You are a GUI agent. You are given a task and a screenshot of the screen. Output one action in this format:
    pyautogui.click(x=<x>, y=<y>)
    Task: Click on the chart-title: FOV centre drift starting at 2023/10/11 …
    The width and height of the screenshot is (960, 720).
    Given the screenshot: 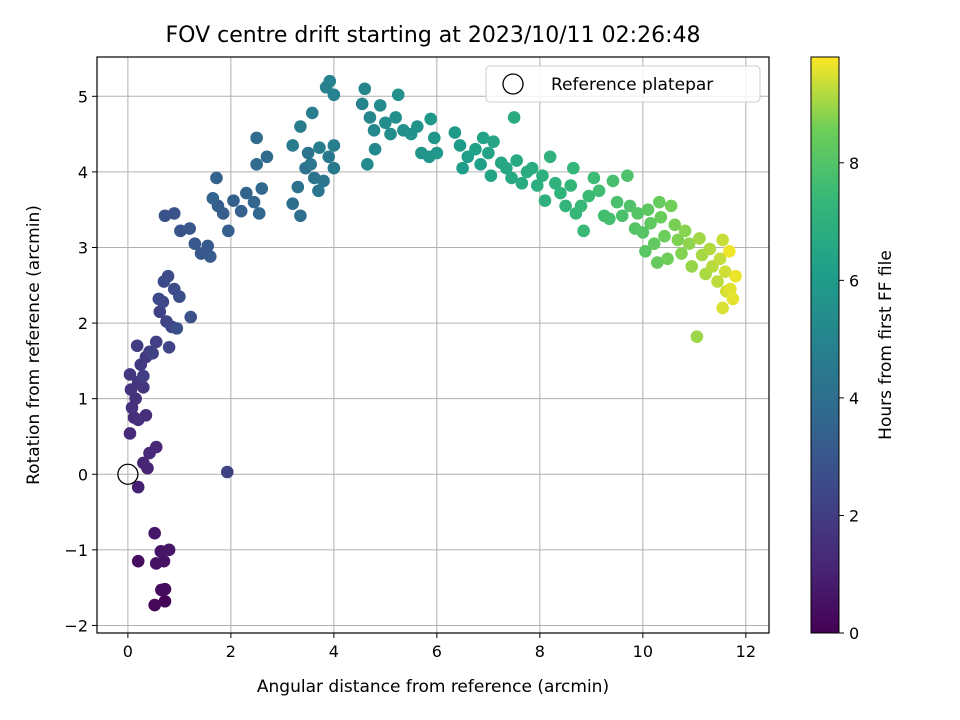 What is the action you would take?
    pyautogui.click(x=433, y=35)
    